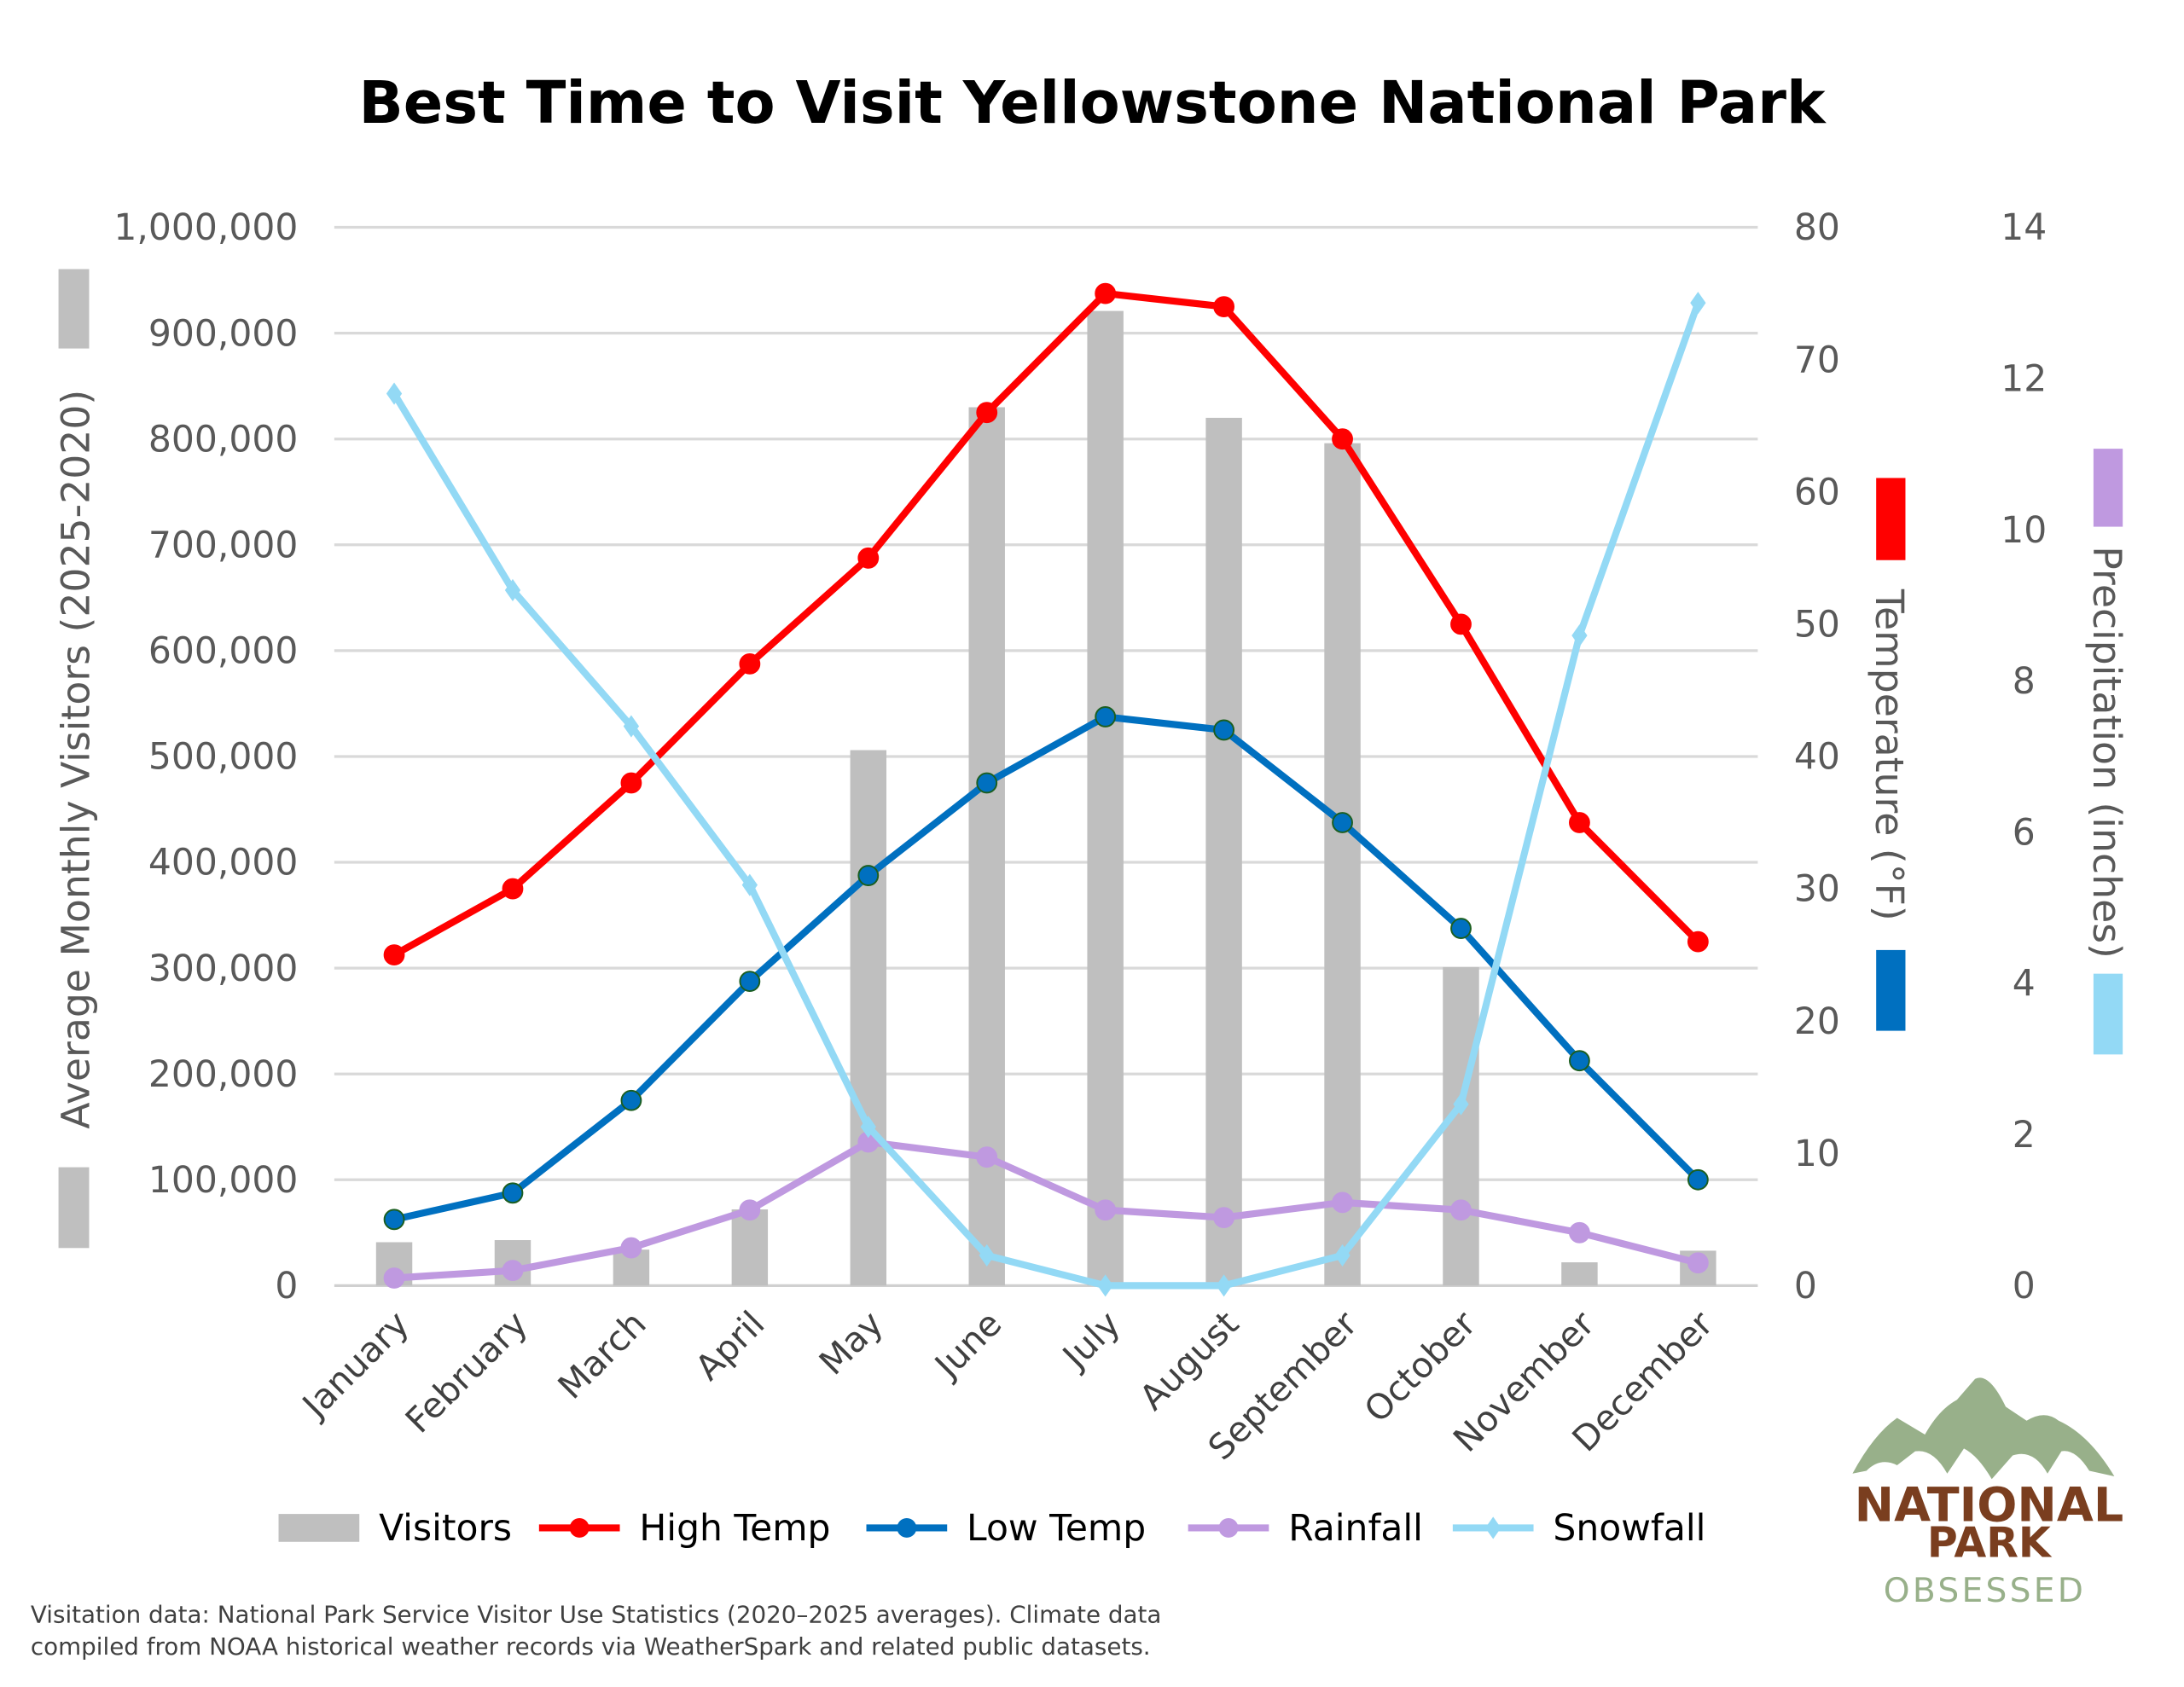 This screenshot has width=2184, height=1687. What do you see at coordinates (1189, 1360) in the screenshot?
I see `month-label: August` at bounding box center [1189, 1360].